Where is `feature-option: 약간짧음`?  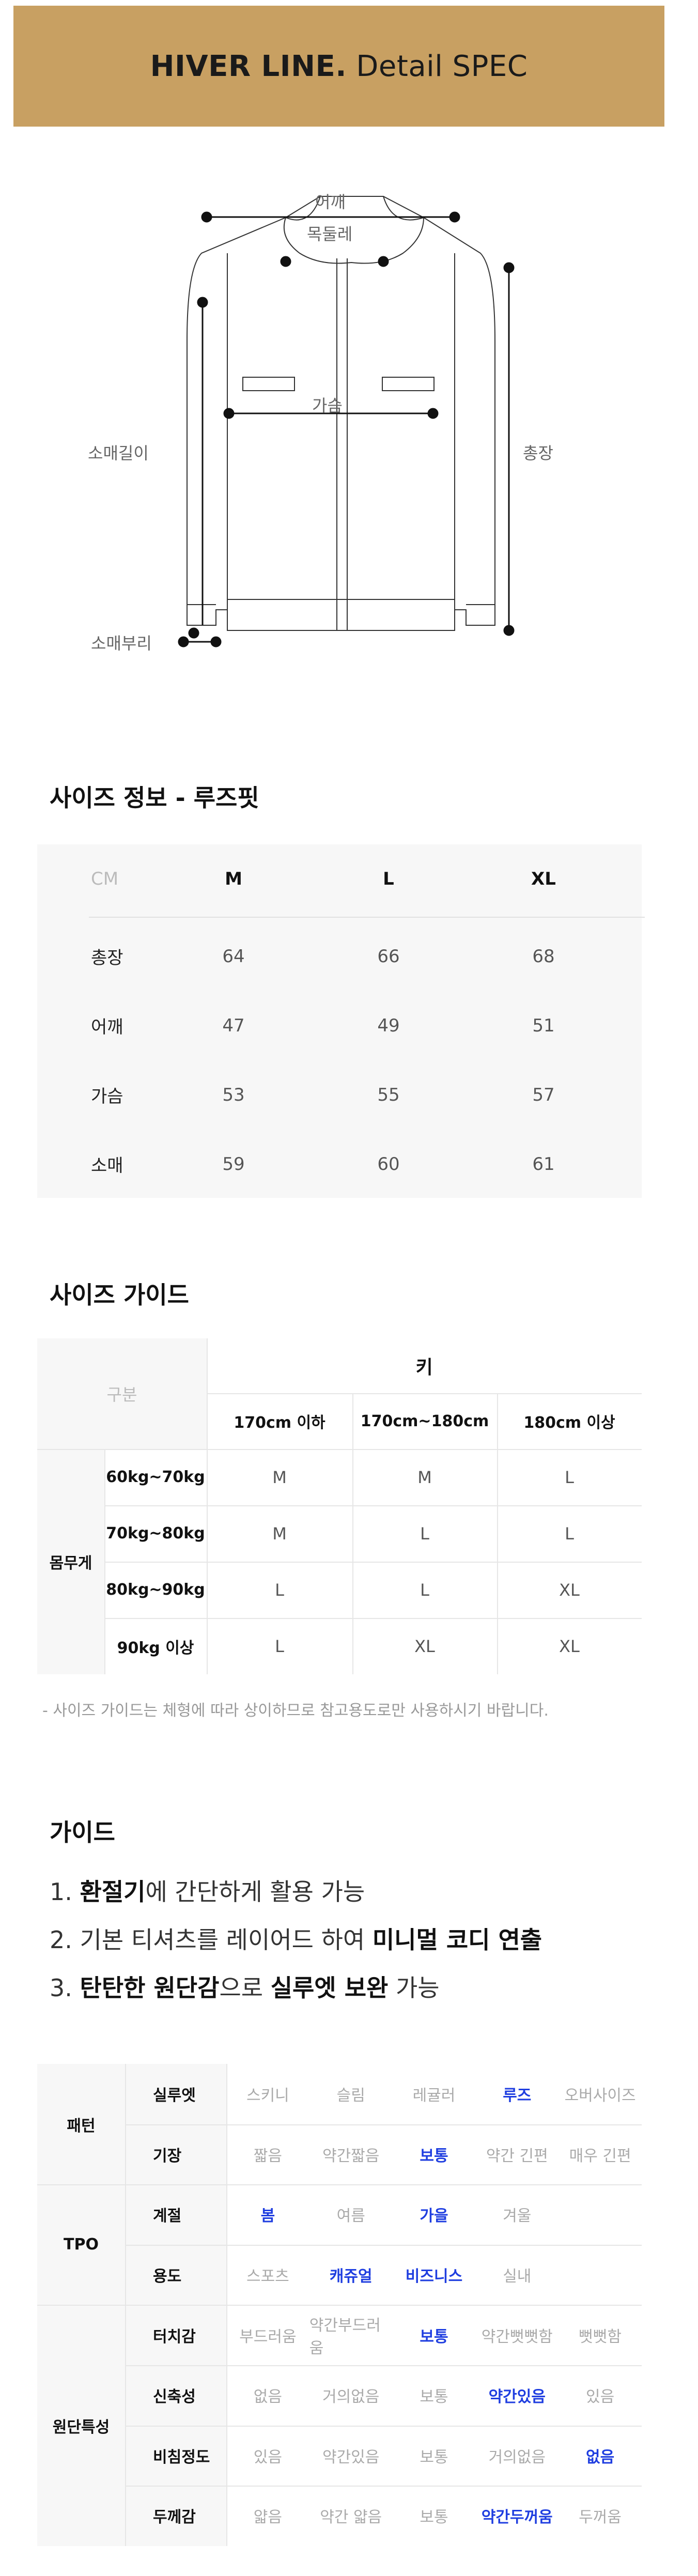
feature-option: 약간짧음 is located at coordinates (351, 2156).